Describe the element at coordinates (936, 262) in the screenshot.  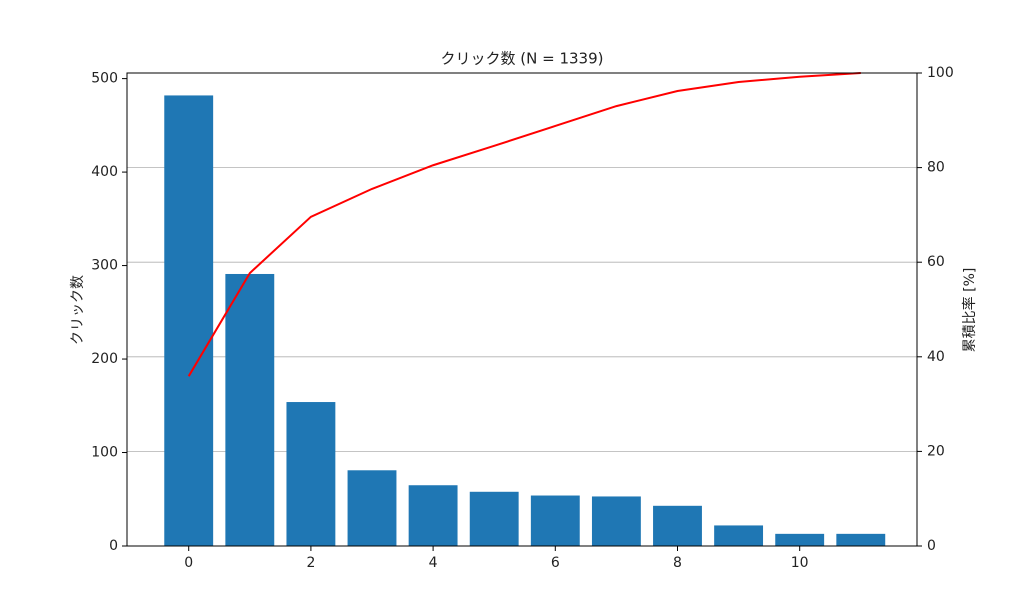
I see `y2-tick-label: 60` at that location.